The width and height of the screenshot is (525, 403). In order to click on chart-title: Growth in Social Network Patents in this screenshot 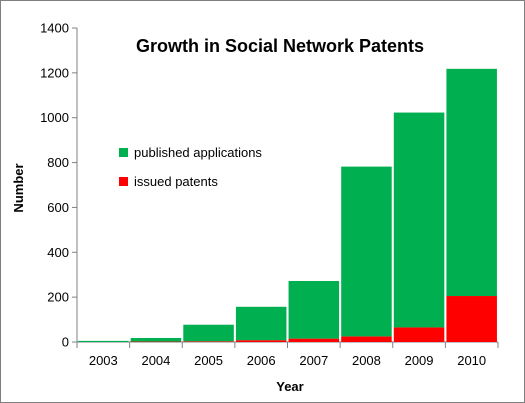, I will do `click(280, 46)`.